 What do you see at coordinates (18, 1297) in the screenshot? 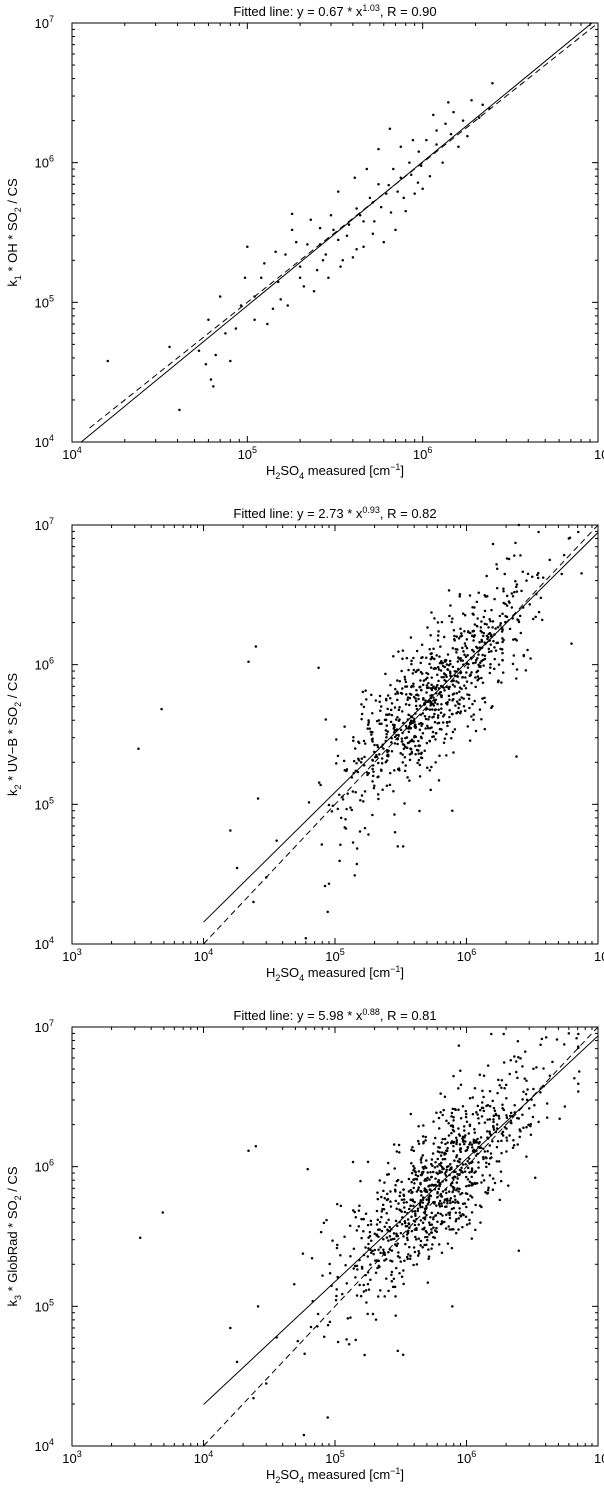
I see `ylabel-subscript: 3` at bounding box center [18, 1297].